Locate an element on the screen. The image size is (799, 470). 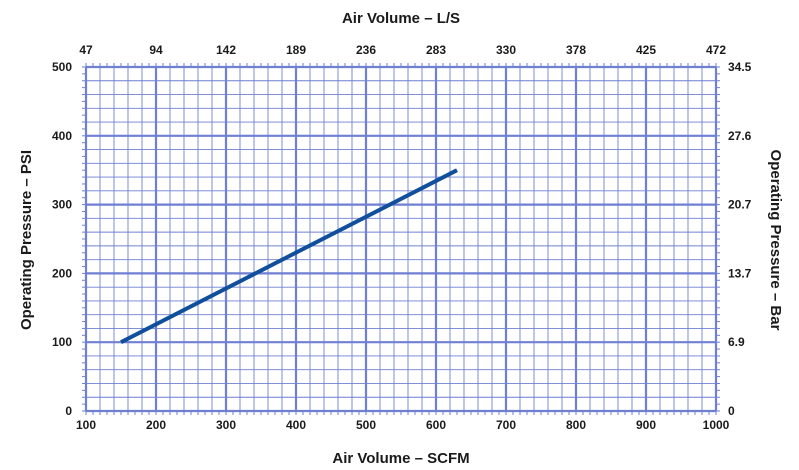
x-top-tick-label: 378 is located at coordinates (576, 50).